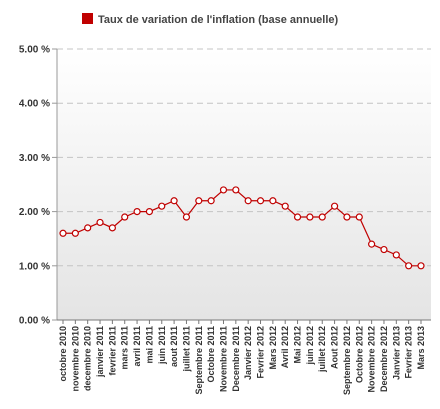  I want to click on x-tick-label: Septembre 2012, so click(347, 360).